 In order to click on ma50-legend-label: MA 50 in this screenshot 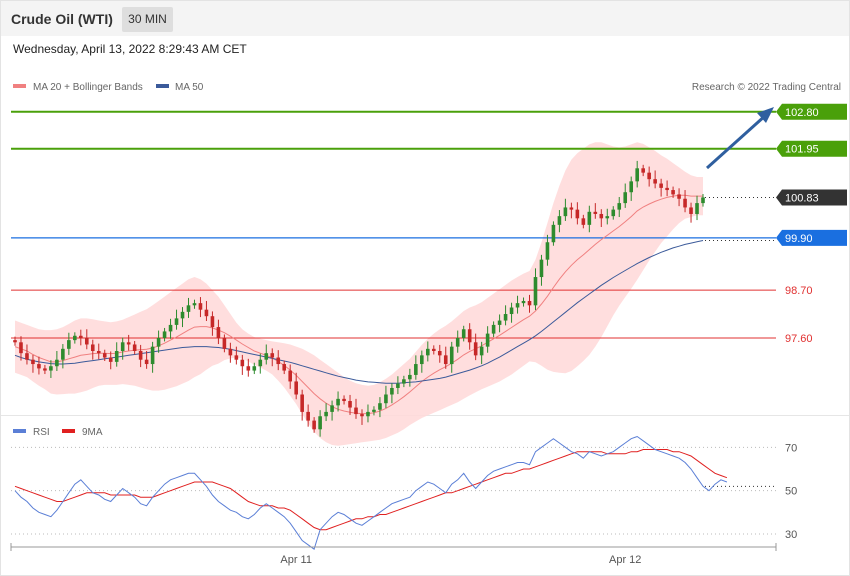, I will do `click(189, 87)`.